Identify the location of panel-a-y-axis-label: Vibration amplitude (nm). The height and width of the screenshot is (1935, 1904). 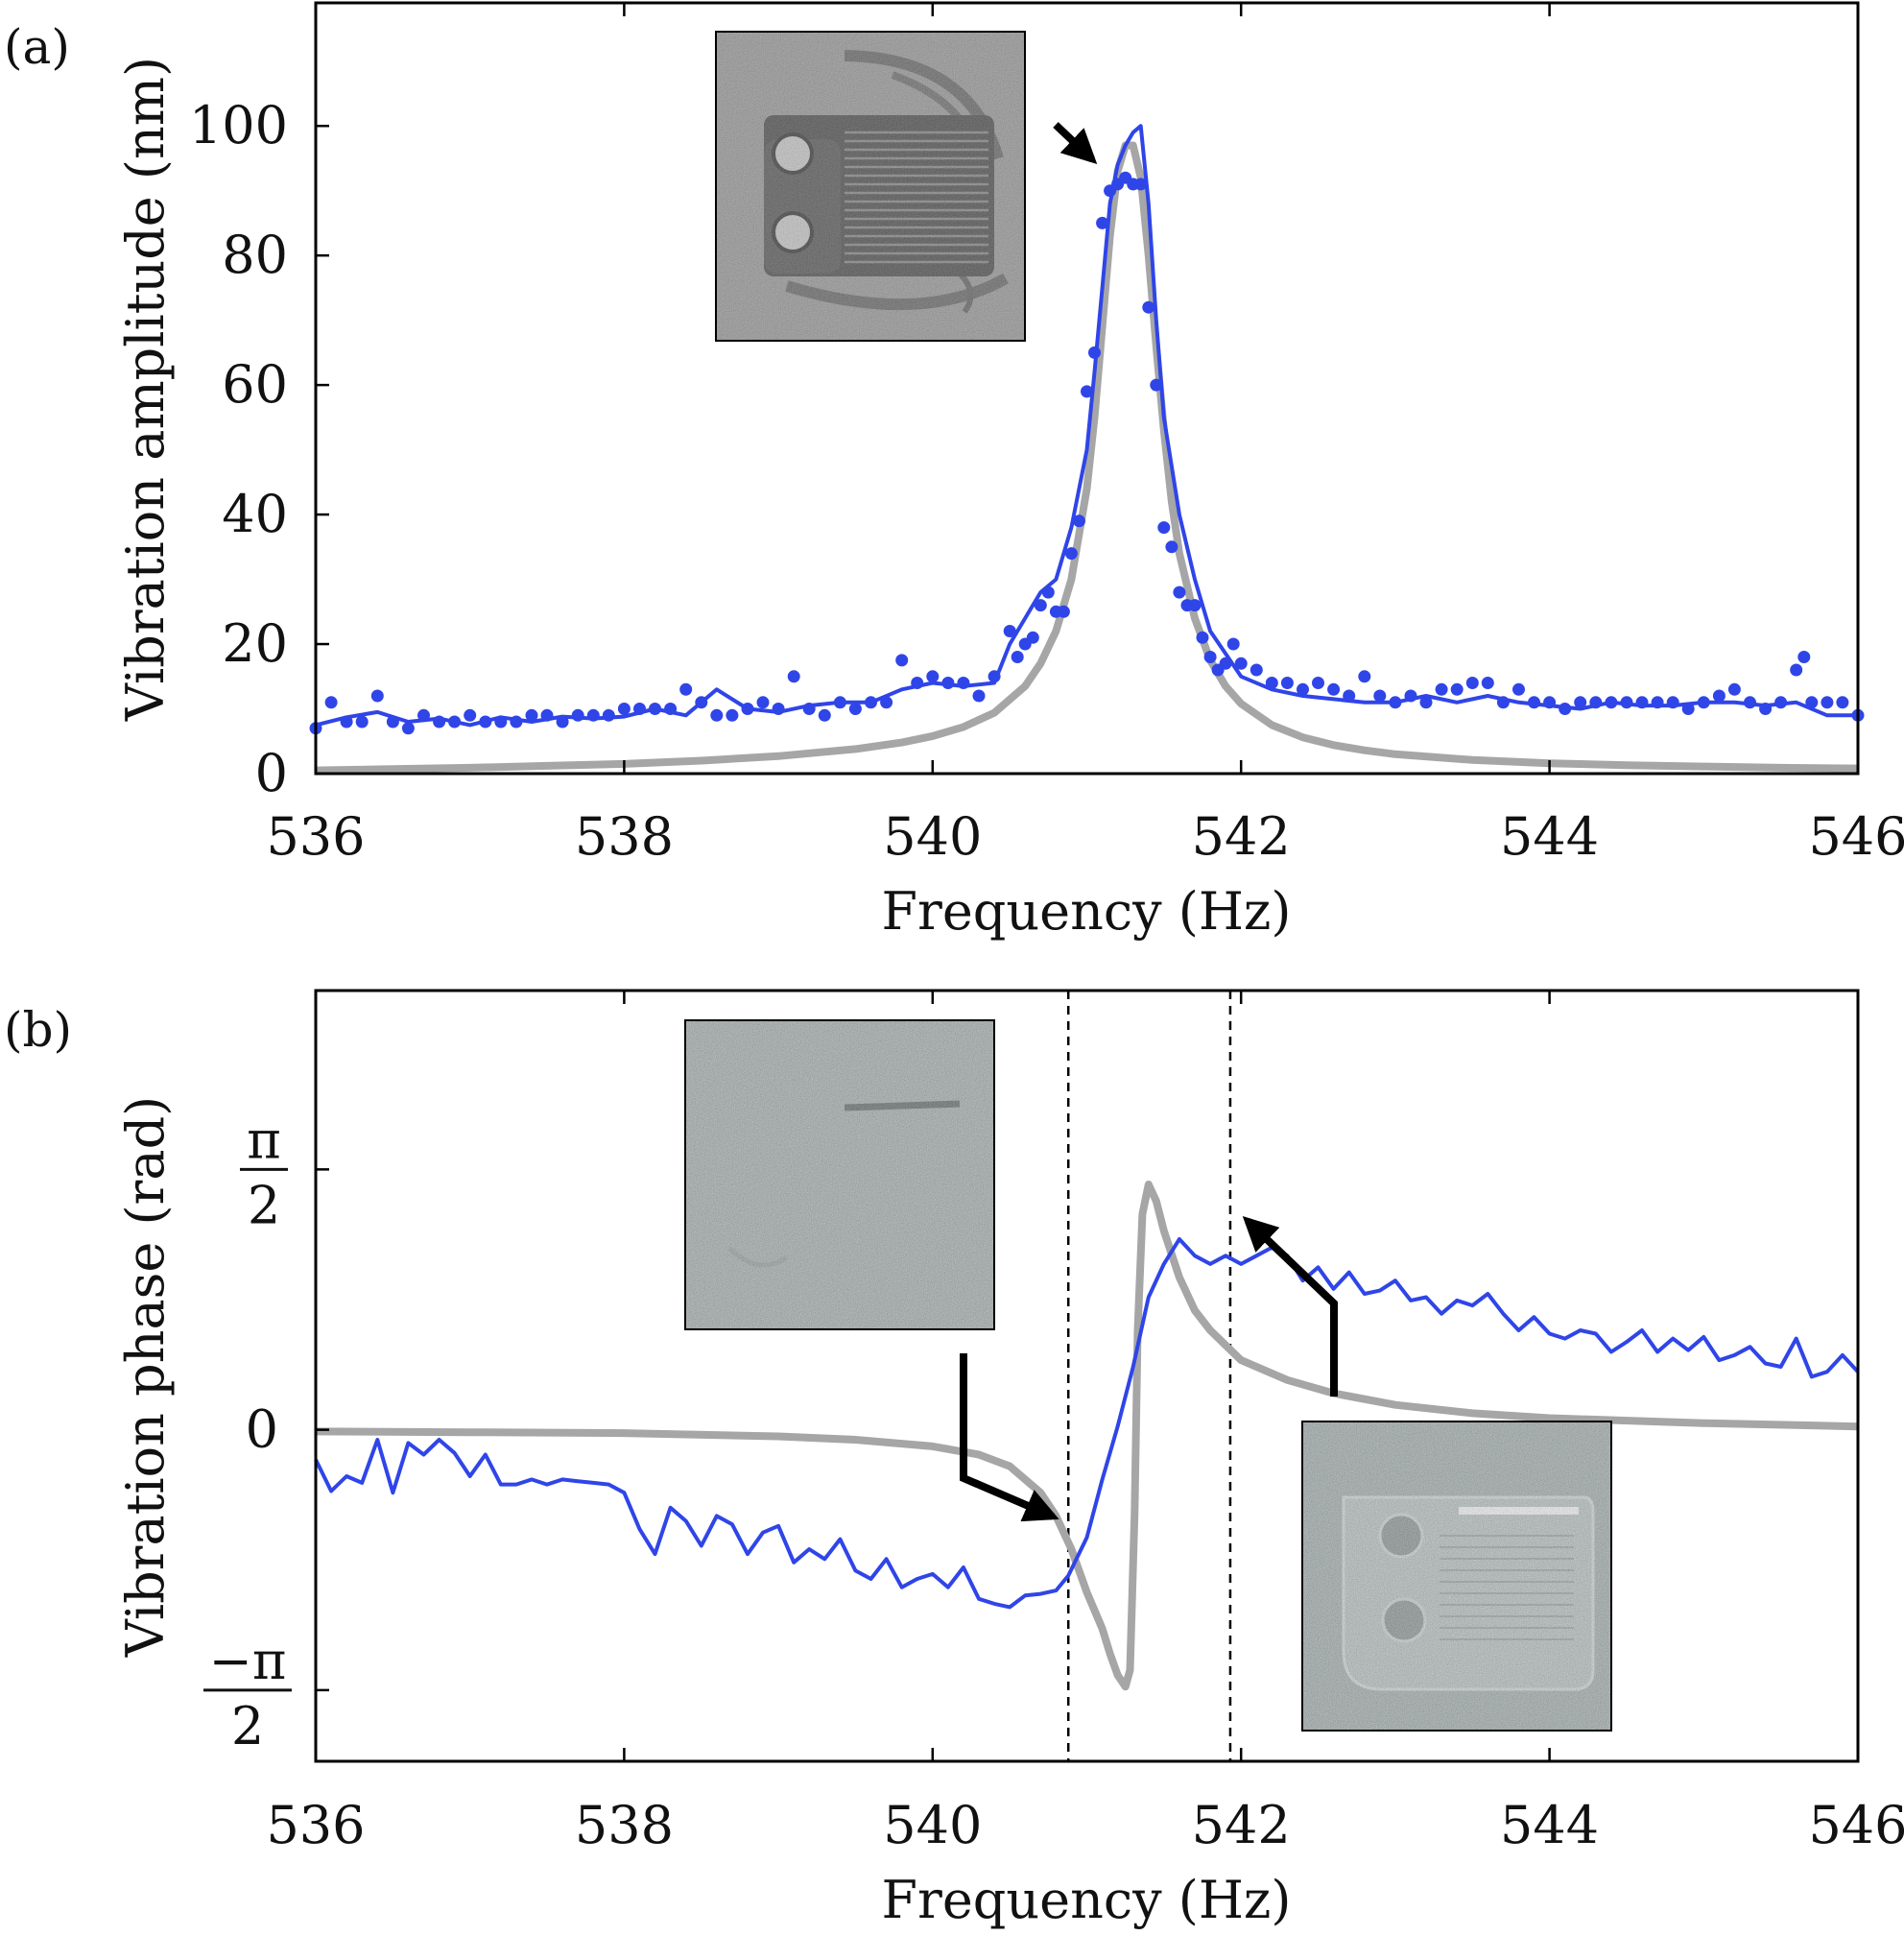
(146, 390).